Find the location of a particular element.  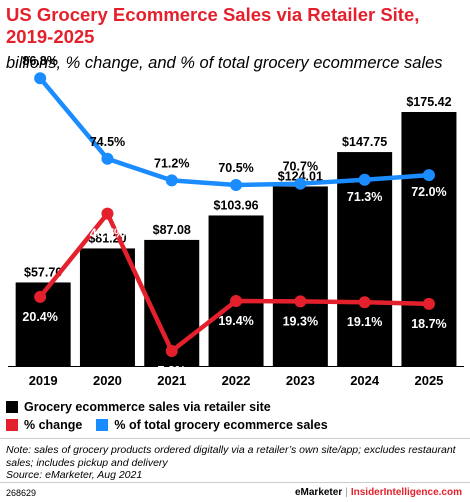

legend-label-change: % change is located at coordinates (53, 425).